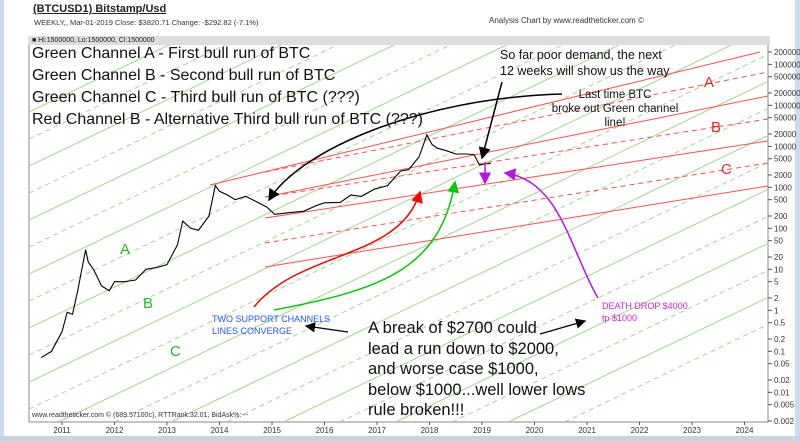 The width and height of the screenshot is (800, 442). What do you see at coordinates (782, 364) in the screenshot?
I see `y-tick-label: 0.05` at bounding box center [782, 364].